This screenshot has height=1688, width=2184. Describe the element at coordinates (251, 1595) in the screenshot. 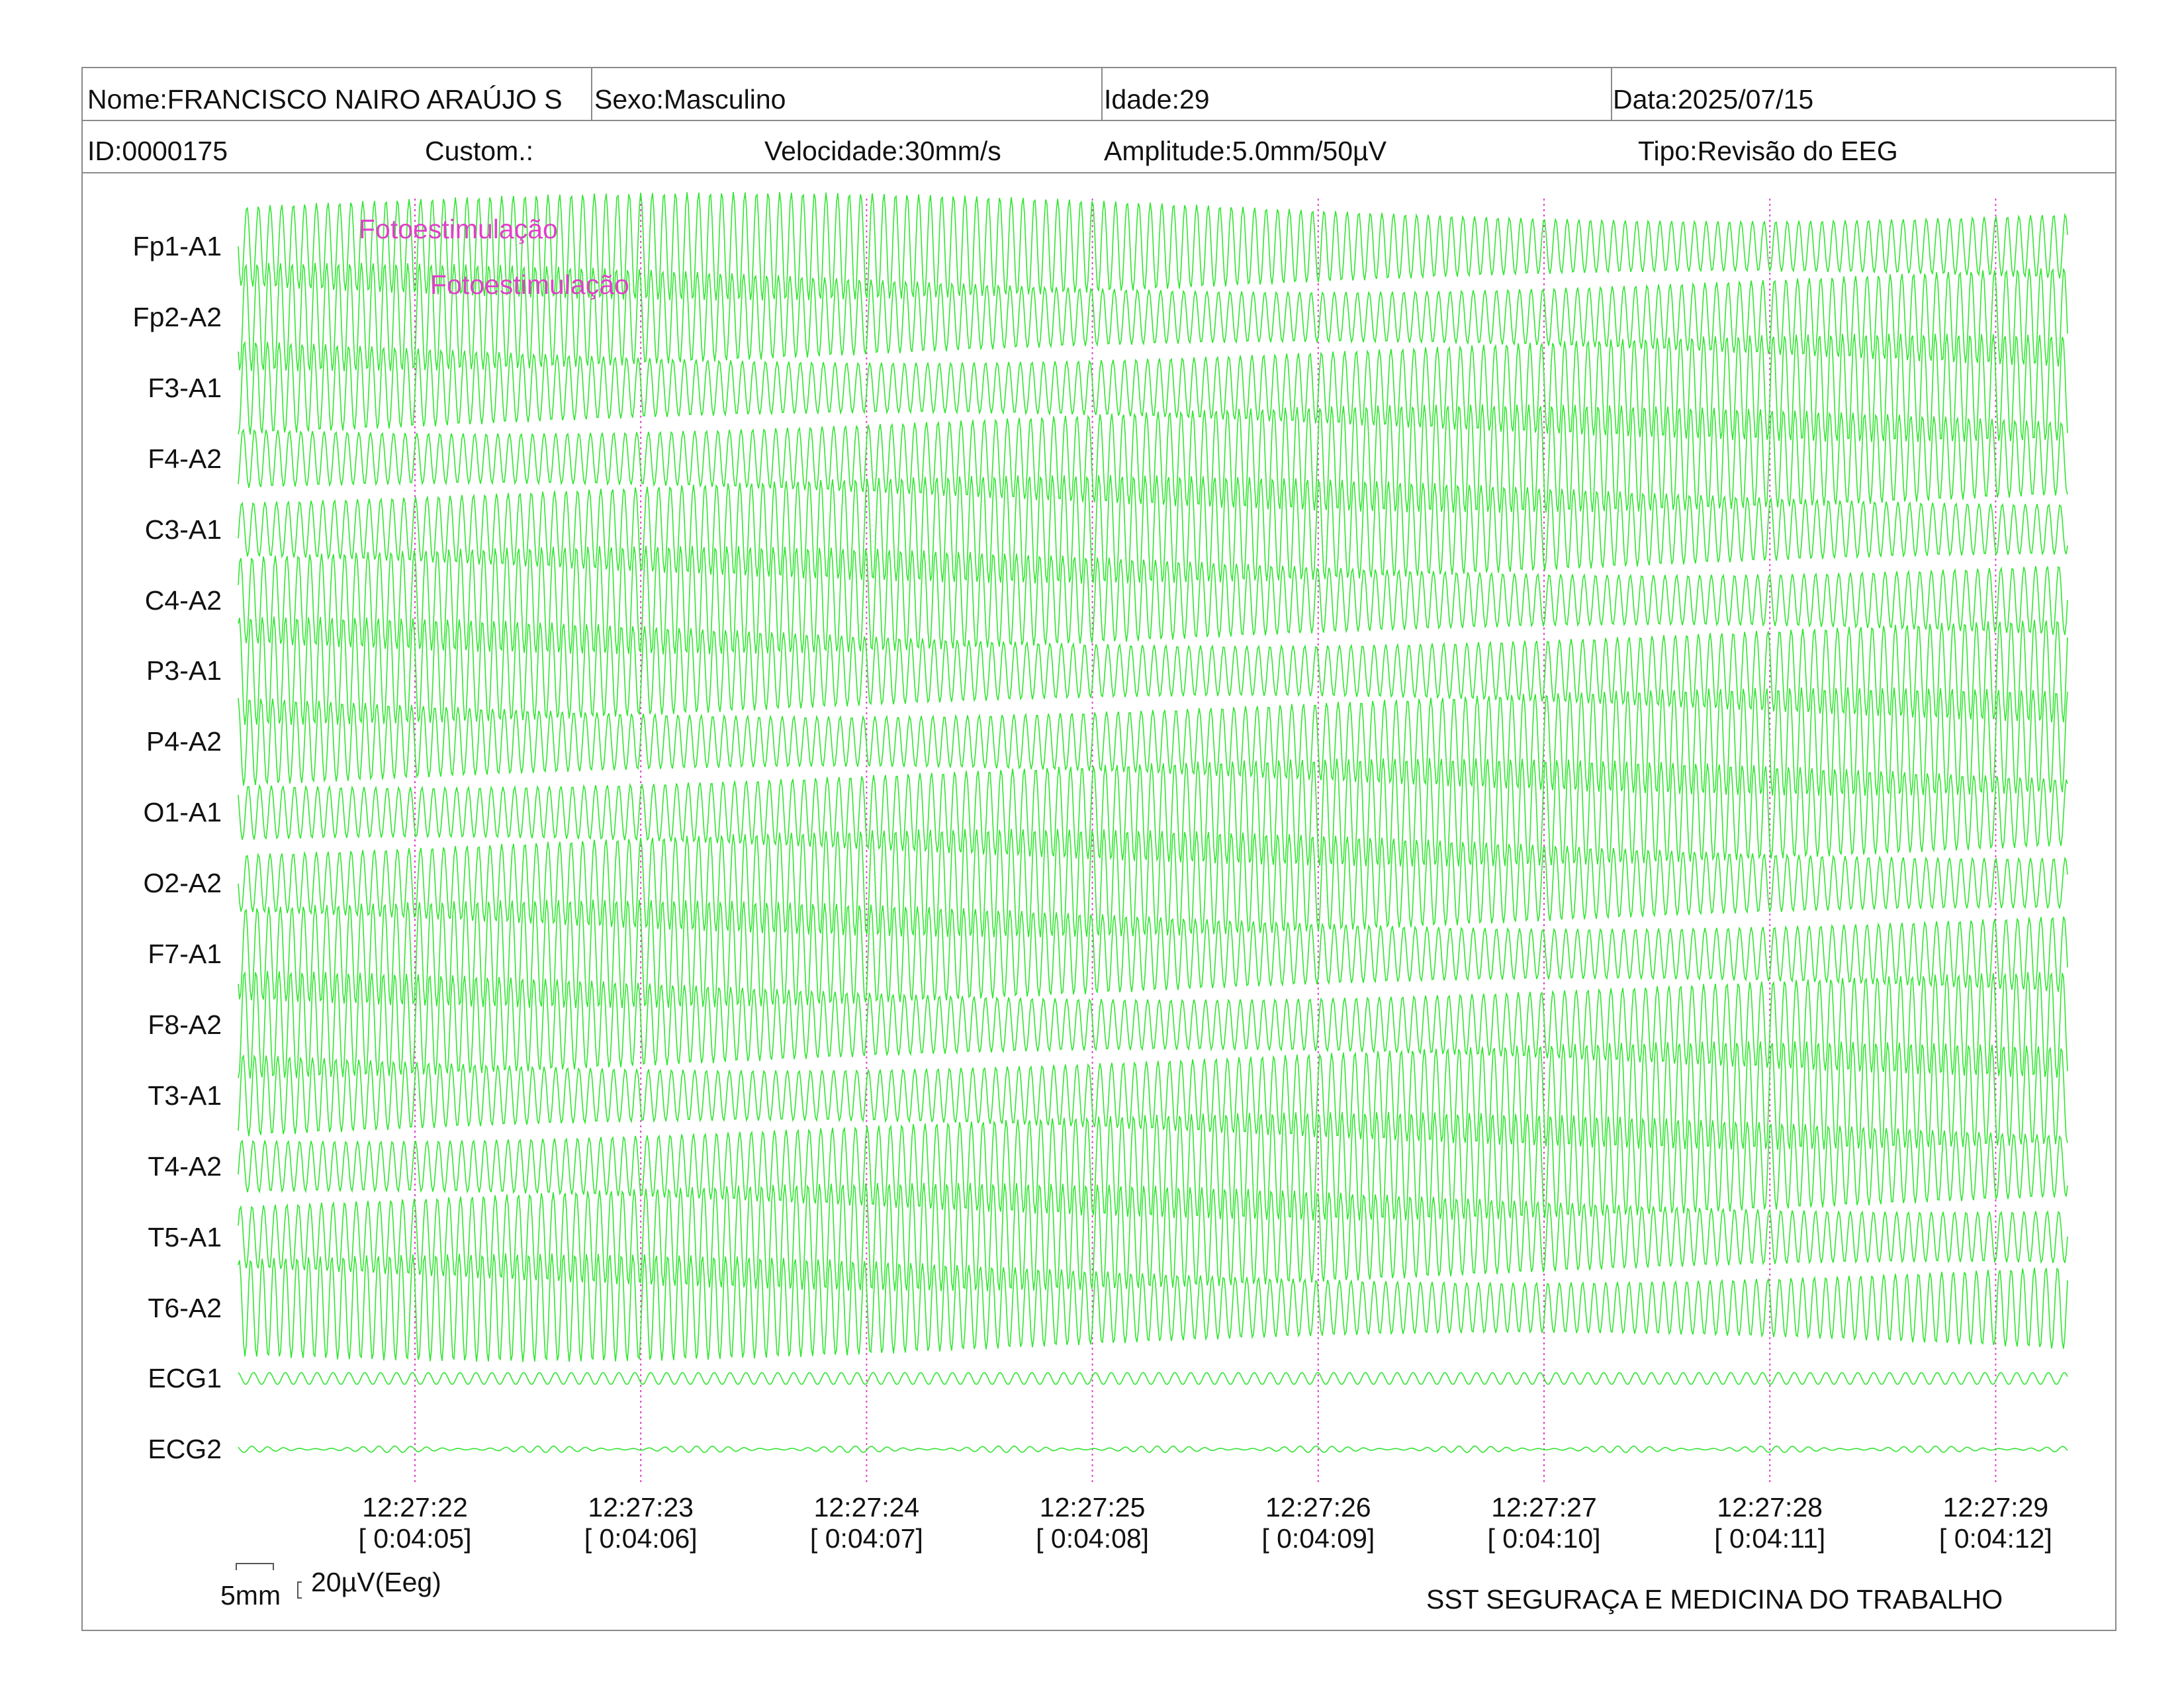

I see `scale-length-label: 5mm` at that location.